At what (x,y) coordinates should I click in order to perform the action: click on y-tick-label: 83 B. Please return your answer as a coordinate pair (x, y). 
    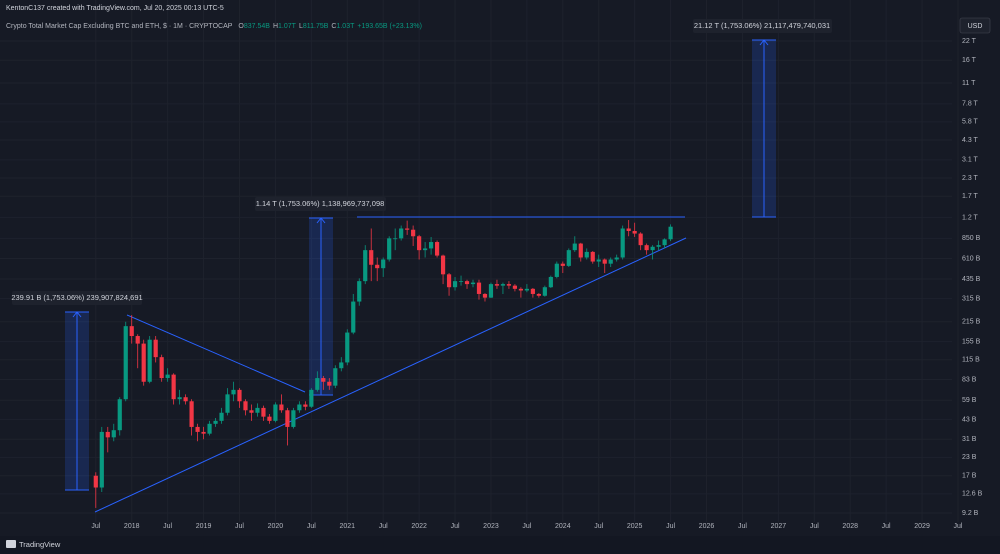
    Looking at the image, I should click on (969, 379).